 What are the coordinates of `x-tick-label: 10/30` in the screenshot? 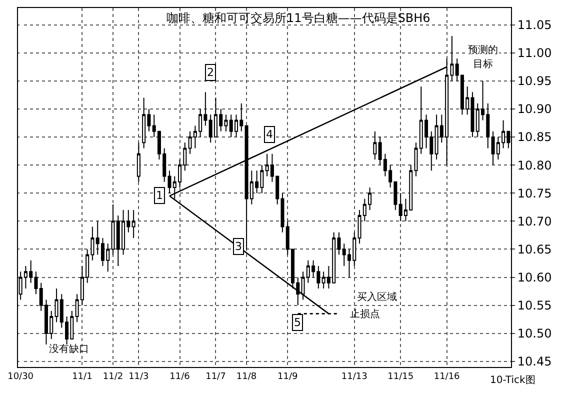 It's located at (21, 377).